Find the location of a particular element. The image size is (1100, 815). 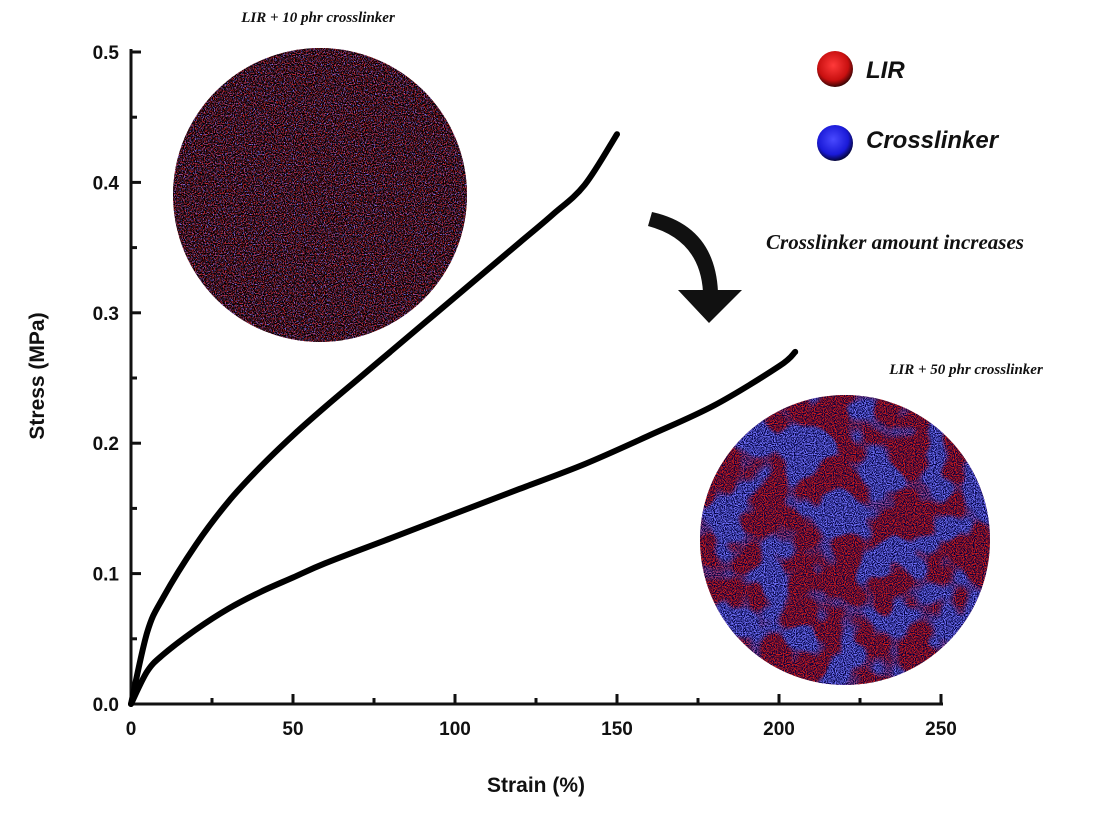

y-axis-title: Stress (MPa) is located at coordinates (37, 375).